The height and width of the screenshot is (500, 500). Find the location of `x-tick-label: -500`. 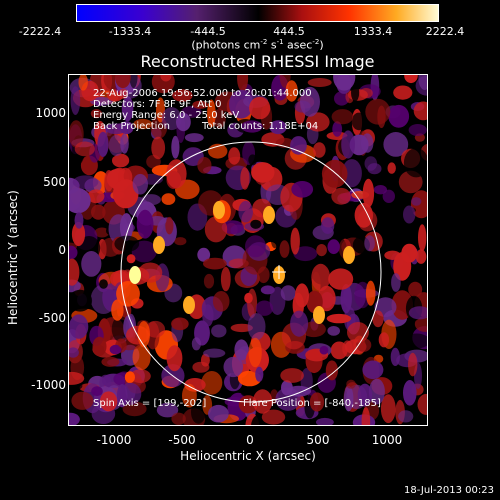

x-tick-label: -500 is located at coordinates (182, 440).